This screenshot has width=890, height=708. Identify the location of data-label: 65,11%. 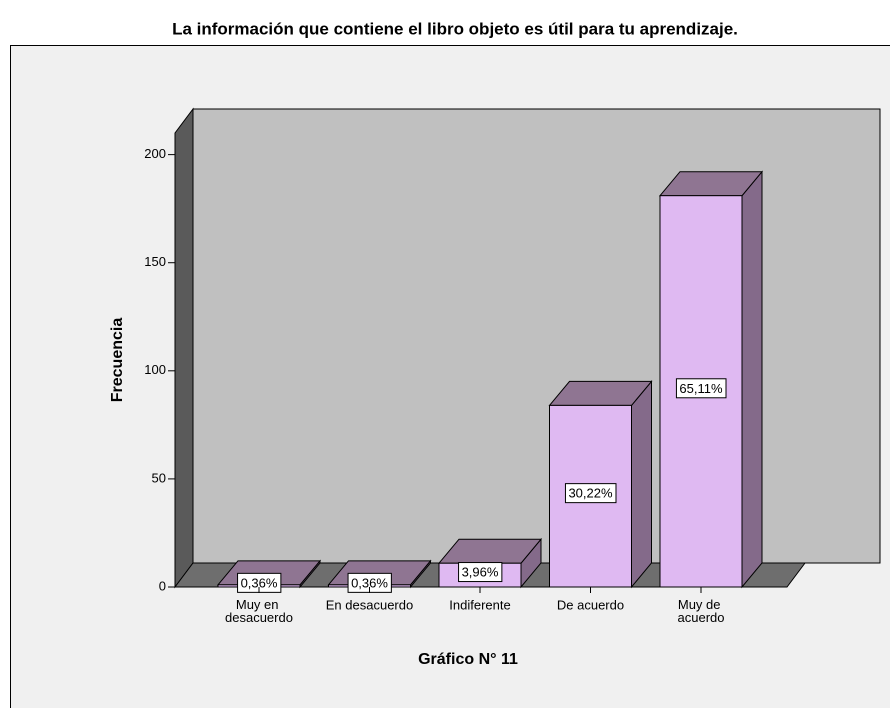
(701, 388).